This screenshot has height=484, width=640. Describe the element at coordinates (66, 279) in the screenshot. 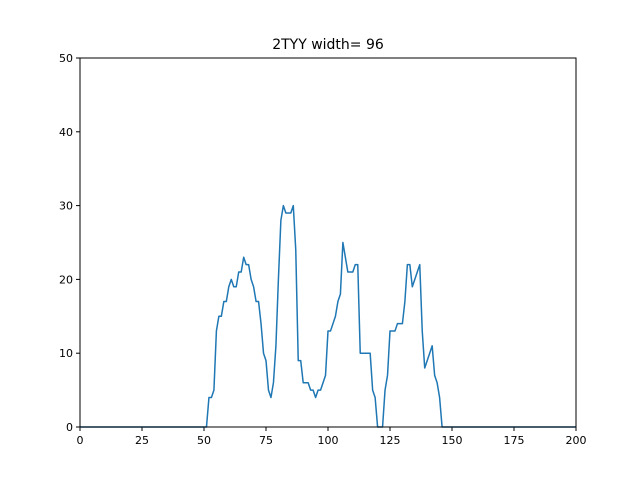

I see `y-tick-label: 20` at that location.